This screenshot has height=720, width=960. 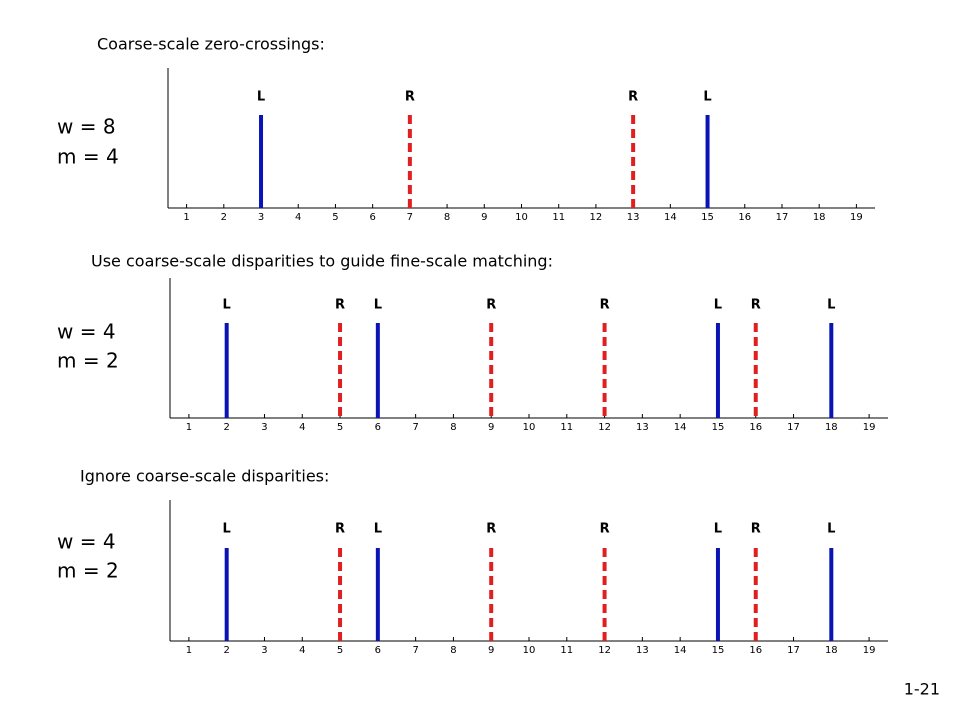 I want to click on page-number: 1-21, so click(x=922, y=689).